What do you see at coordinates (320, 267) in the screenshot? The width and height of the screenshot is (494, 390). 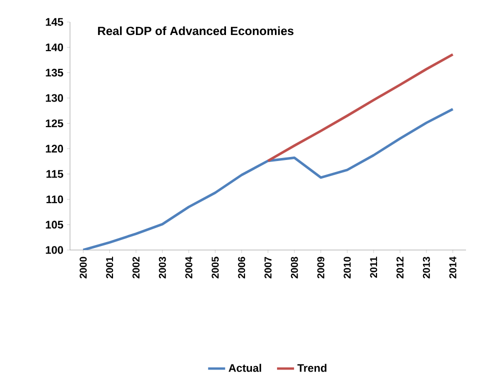 I see `x-tick-label: 2009` at bounding box center [320, 267].